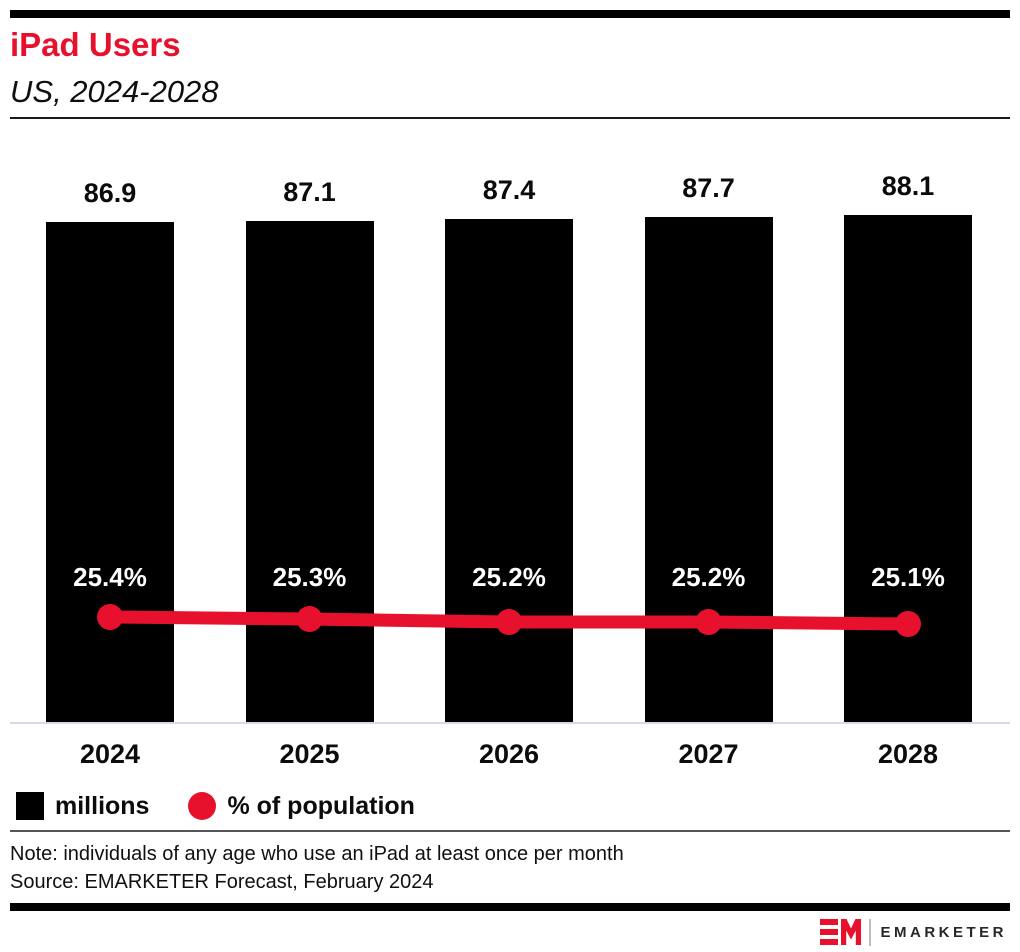  I want to click on header-divider, so click(510, 118).